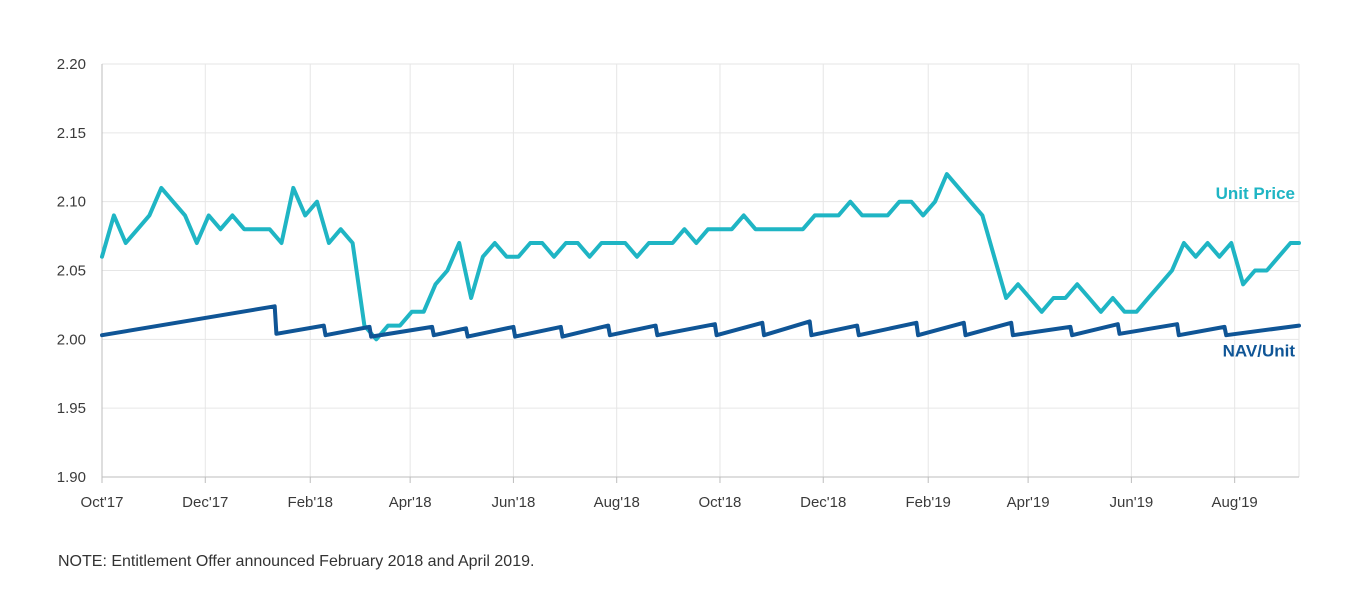  Describe the element at coordinates (514, 502) in the screenshot. I see `x-tick-label: Jun'18` at that location.